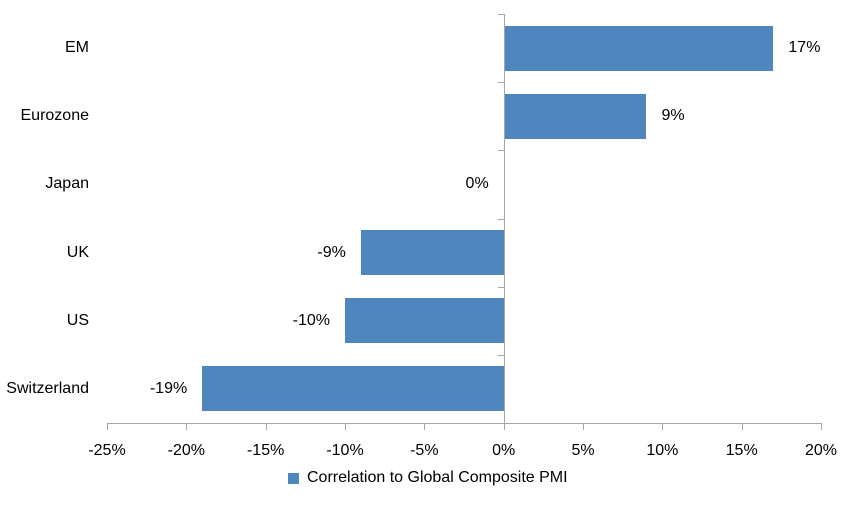 This screenshot has height=513, width=852. I want to click on x-tick-label: 20%, so click(821, 450).